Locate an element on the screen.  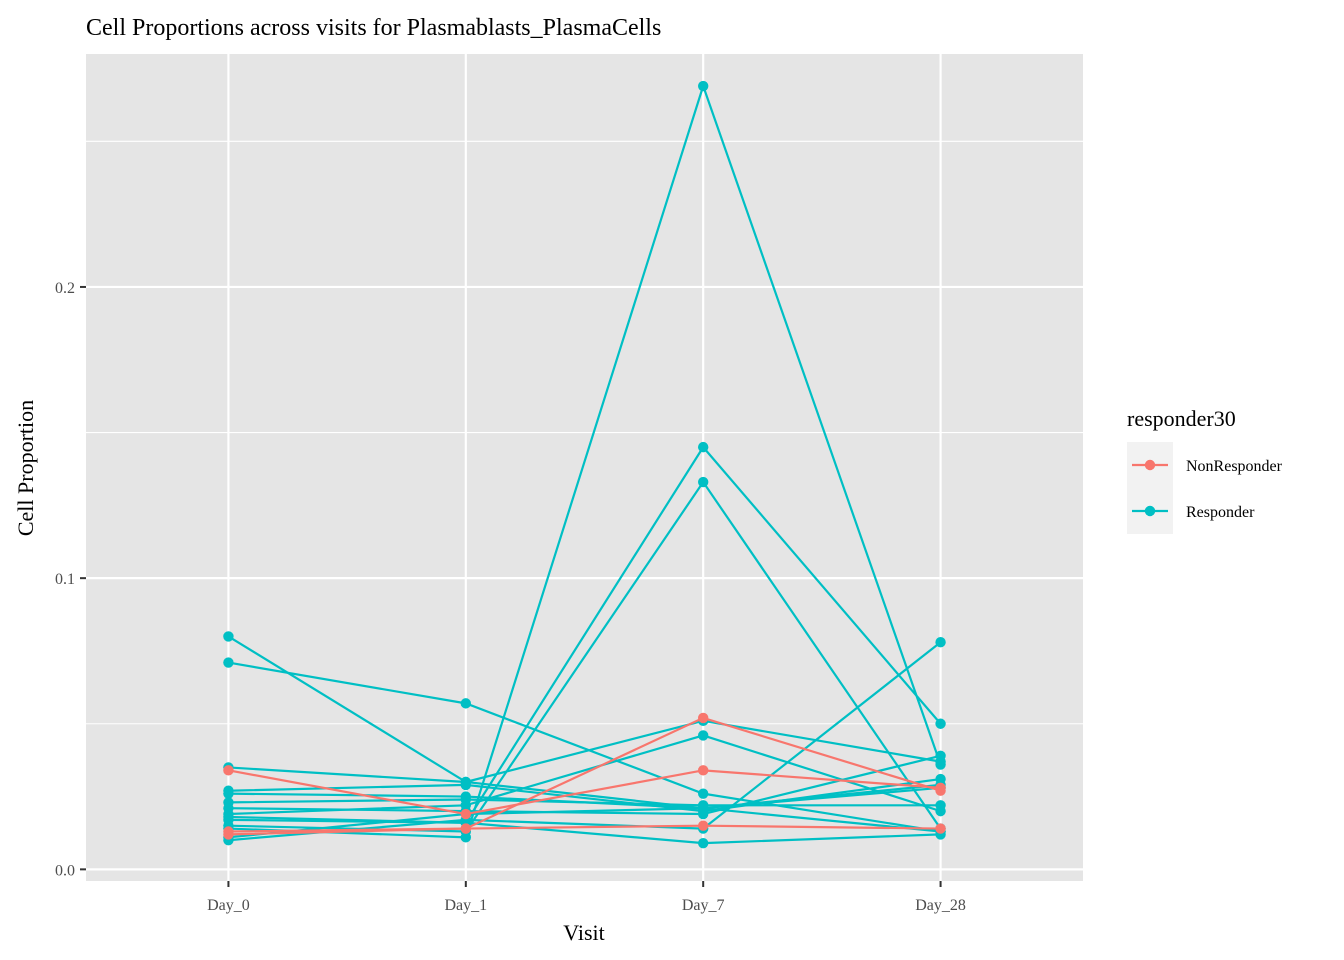
x-tick-label: Day_7 is located at coordinates (703, 905).